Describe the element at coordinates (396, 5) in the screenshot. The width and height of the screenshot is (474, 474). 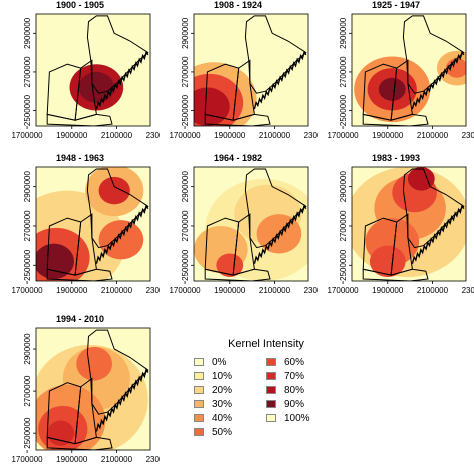
I see `panel-title: 1925 - 1947` at that location.